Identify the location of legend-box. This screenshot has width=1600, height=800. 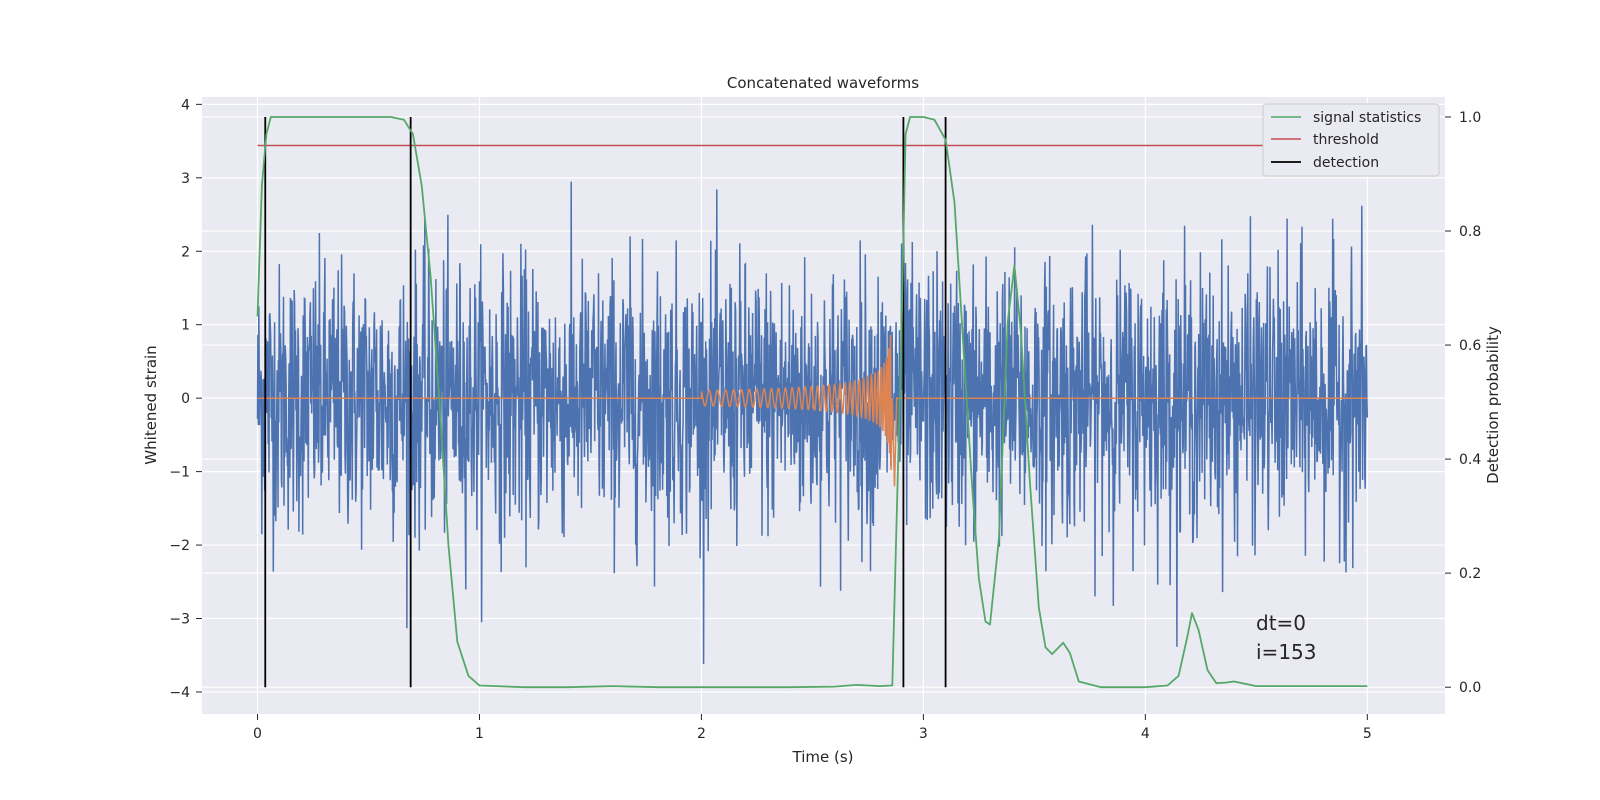
(1351, 140).